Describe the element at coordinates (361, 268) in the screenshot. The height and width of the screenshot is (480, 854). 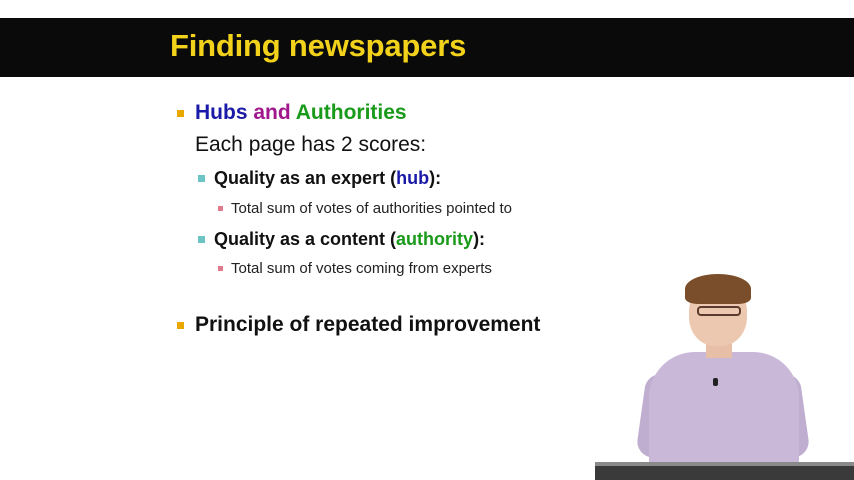
I see `content-detail: Total sum of votes coming from experts` at that location.